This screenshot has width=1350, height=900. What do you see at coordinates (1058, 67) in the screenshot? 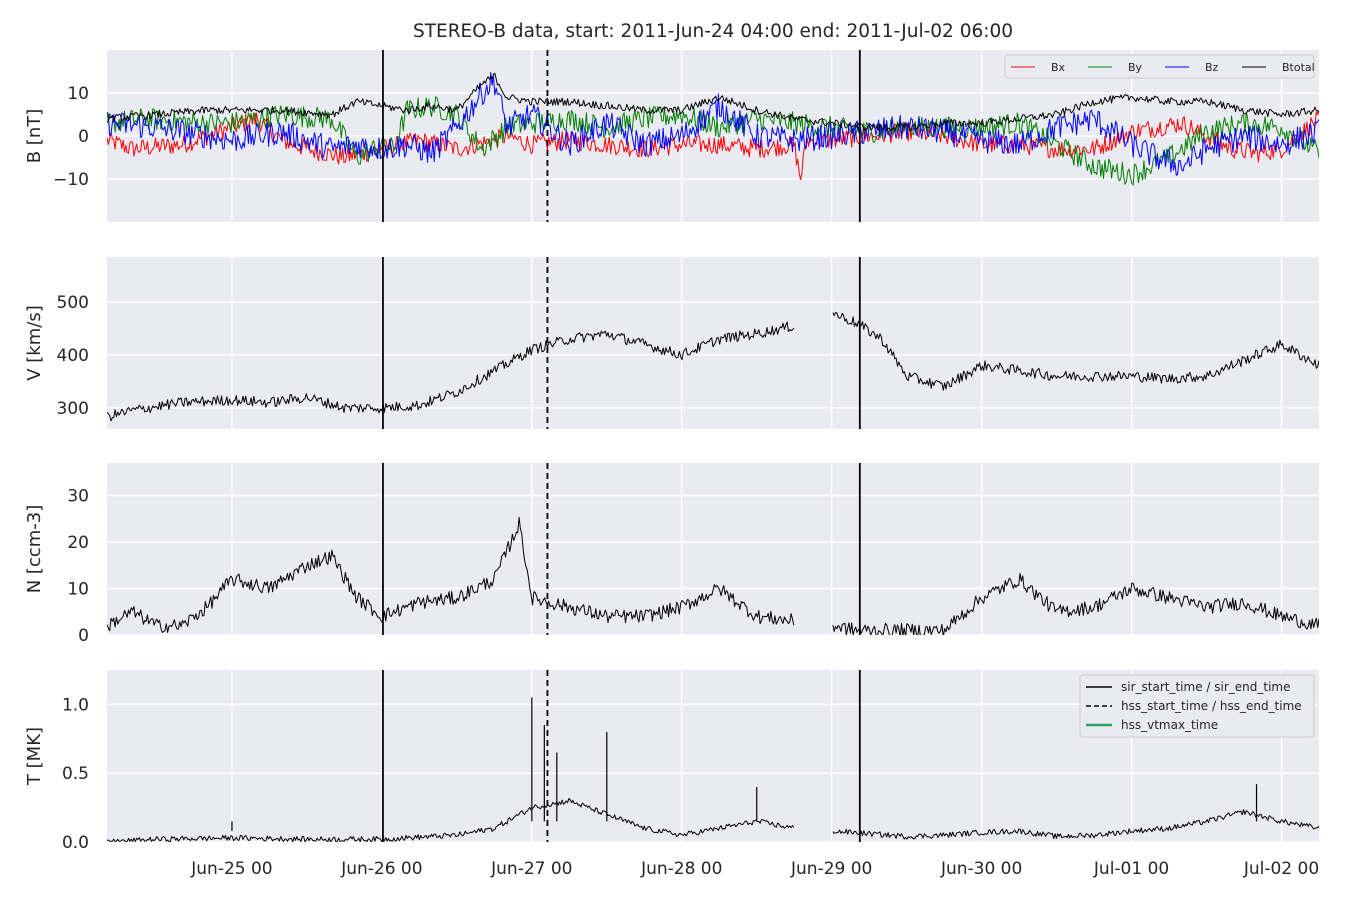
I see `legend-label: Bx` at bounding box center [1058, 67].